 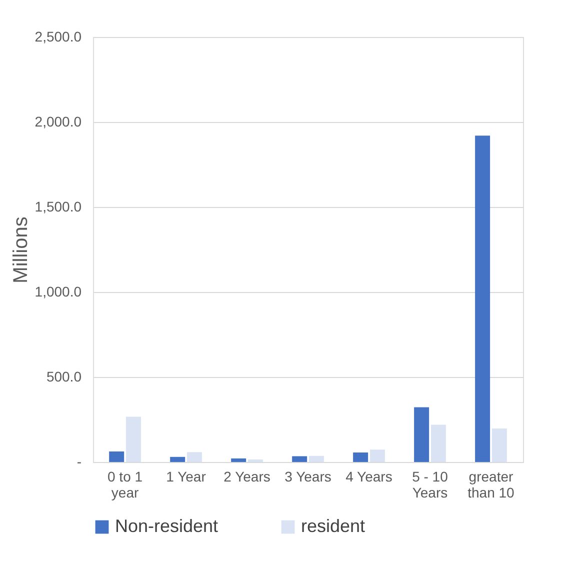 I want to click on x-tick-label: 3 Years, so click(x=308, y=476).